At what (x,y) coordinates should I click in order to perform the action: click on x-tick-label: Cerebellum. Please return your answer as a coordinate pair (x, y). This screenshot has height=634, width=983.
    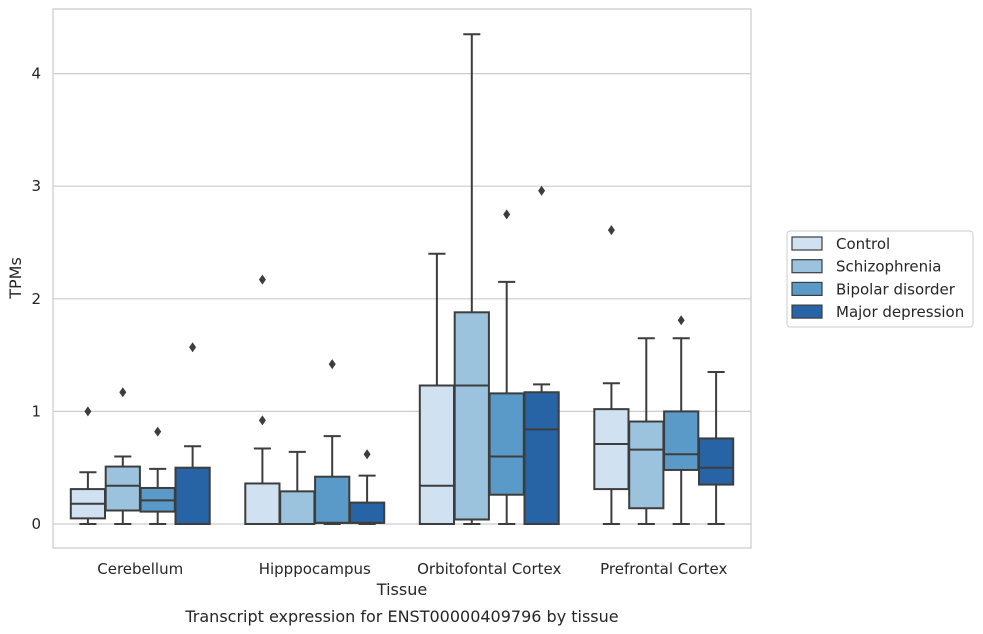
    Looking at the image, I should click on (140, 569).